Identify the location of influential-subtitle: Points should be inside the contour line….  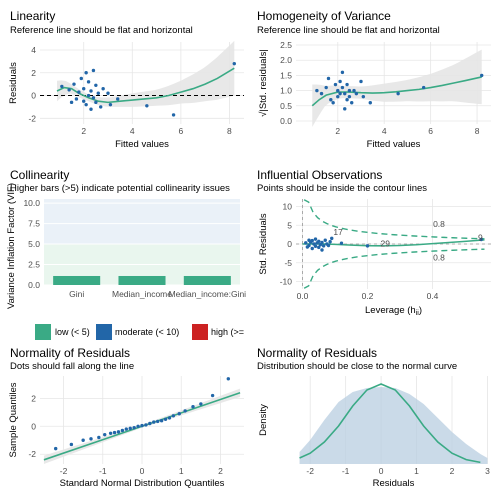
(342, 188).